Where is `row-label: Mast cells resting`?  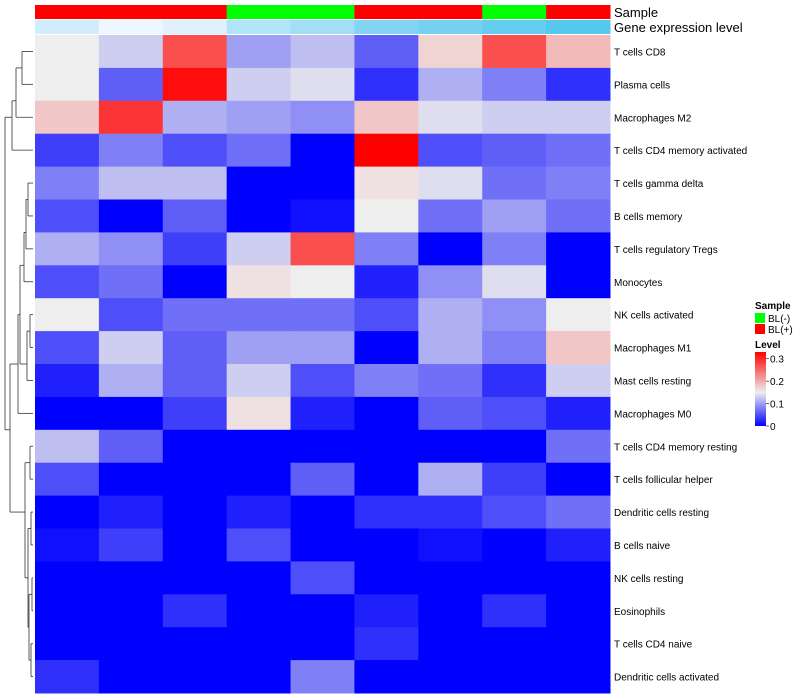 row-label: Mast cells resting is located at coordinates (652, 381).